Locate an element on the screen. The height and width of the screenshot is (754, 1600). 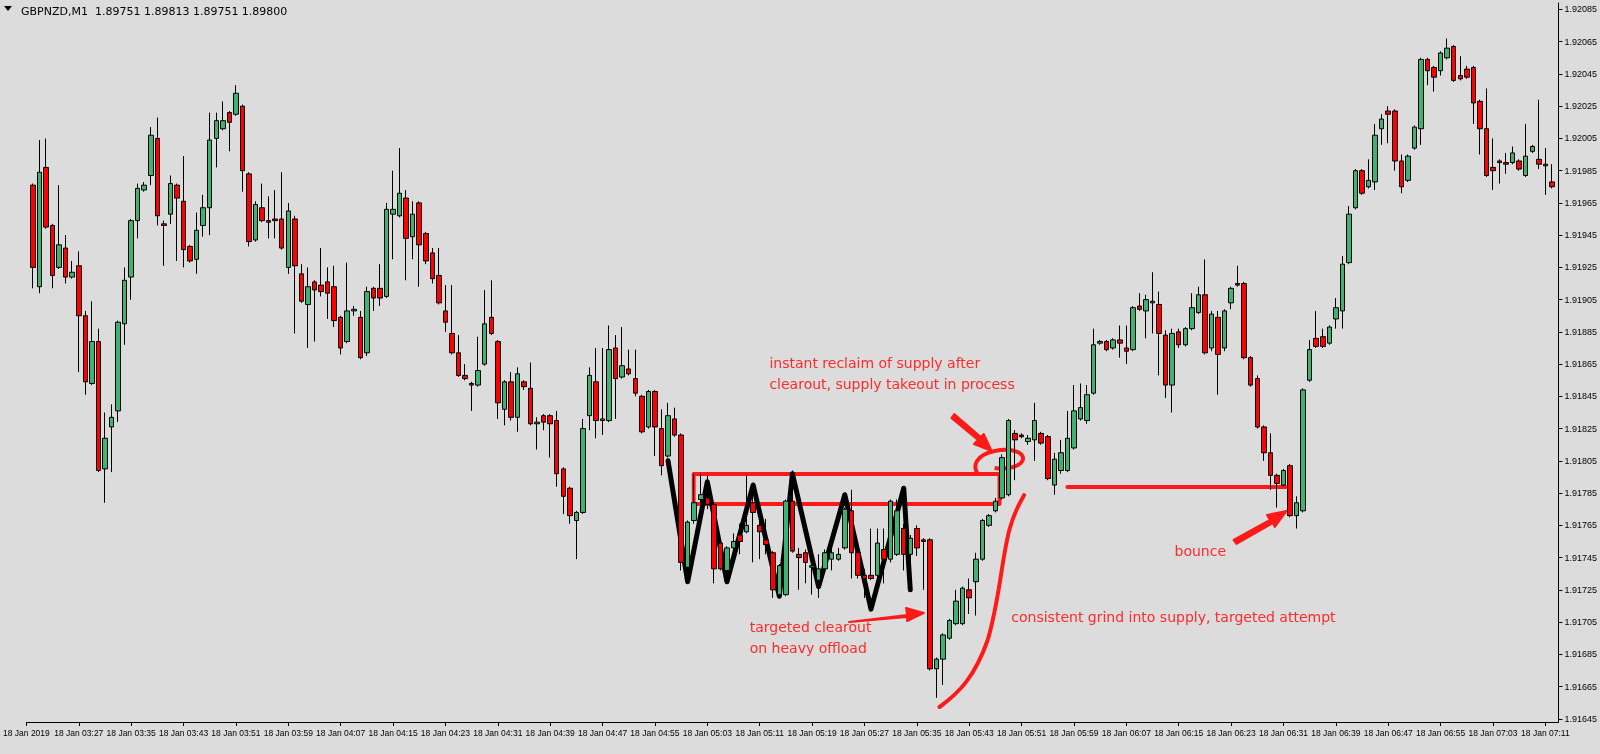
x-tick-label: 18 Jan 04:55 is located at coordinates (655, 732).